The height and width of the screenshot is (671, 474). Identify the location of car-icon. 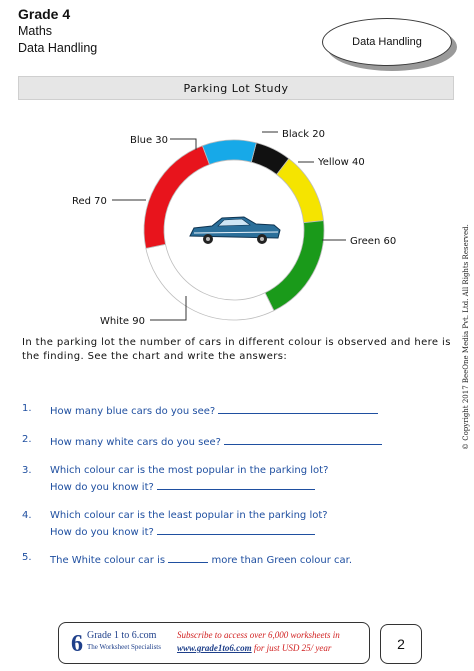
(235, 230).